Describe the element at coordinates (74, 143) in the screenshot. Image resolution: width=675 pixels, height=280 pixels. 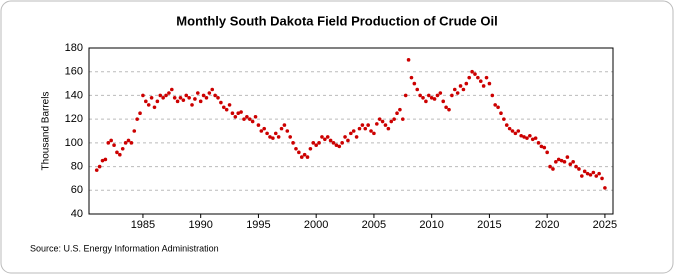
I see `y-tick-label: 100` at that location.